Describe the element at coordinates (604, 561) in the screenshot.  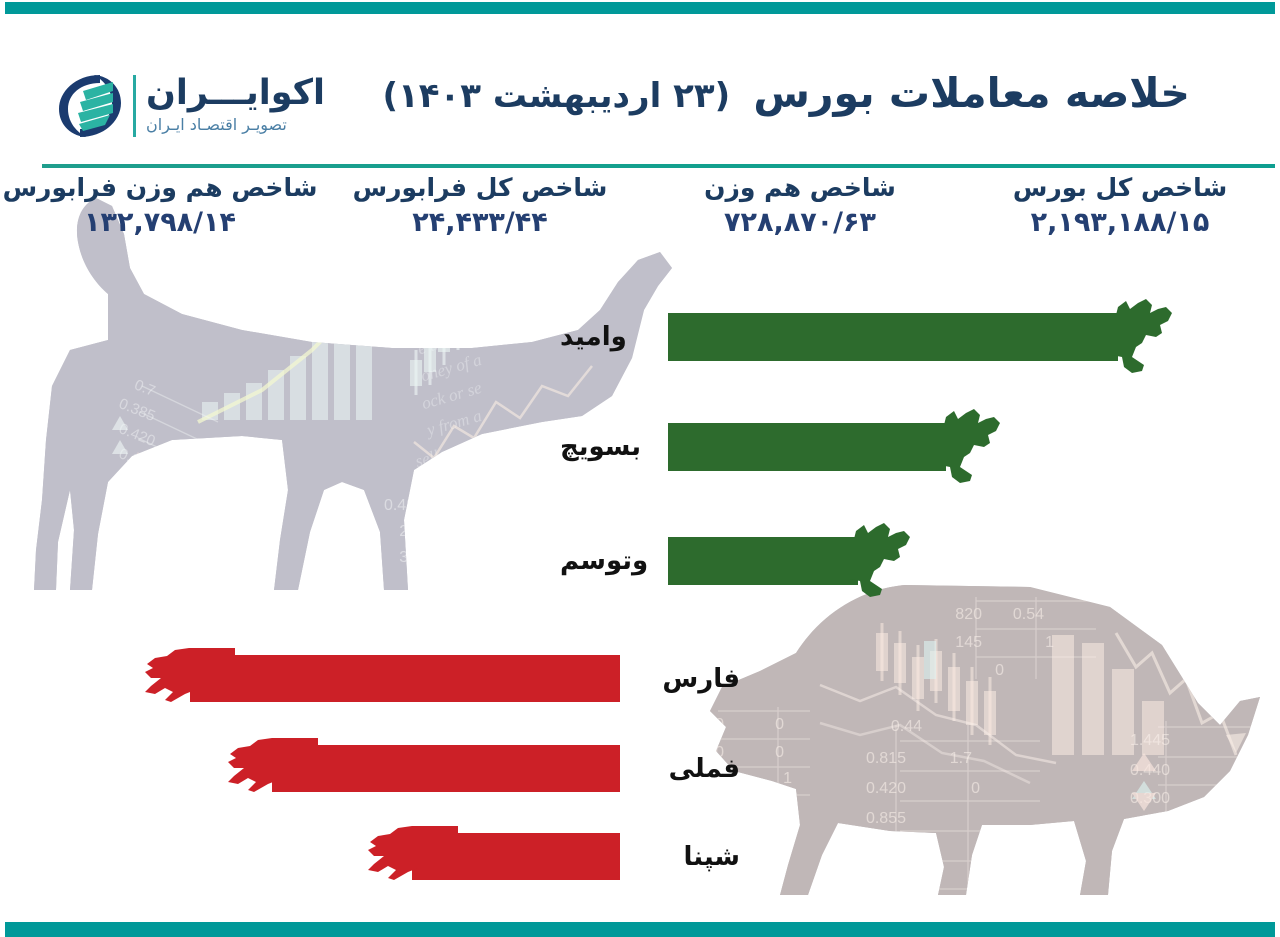
I see `bar-label: وتوسم` at that location.